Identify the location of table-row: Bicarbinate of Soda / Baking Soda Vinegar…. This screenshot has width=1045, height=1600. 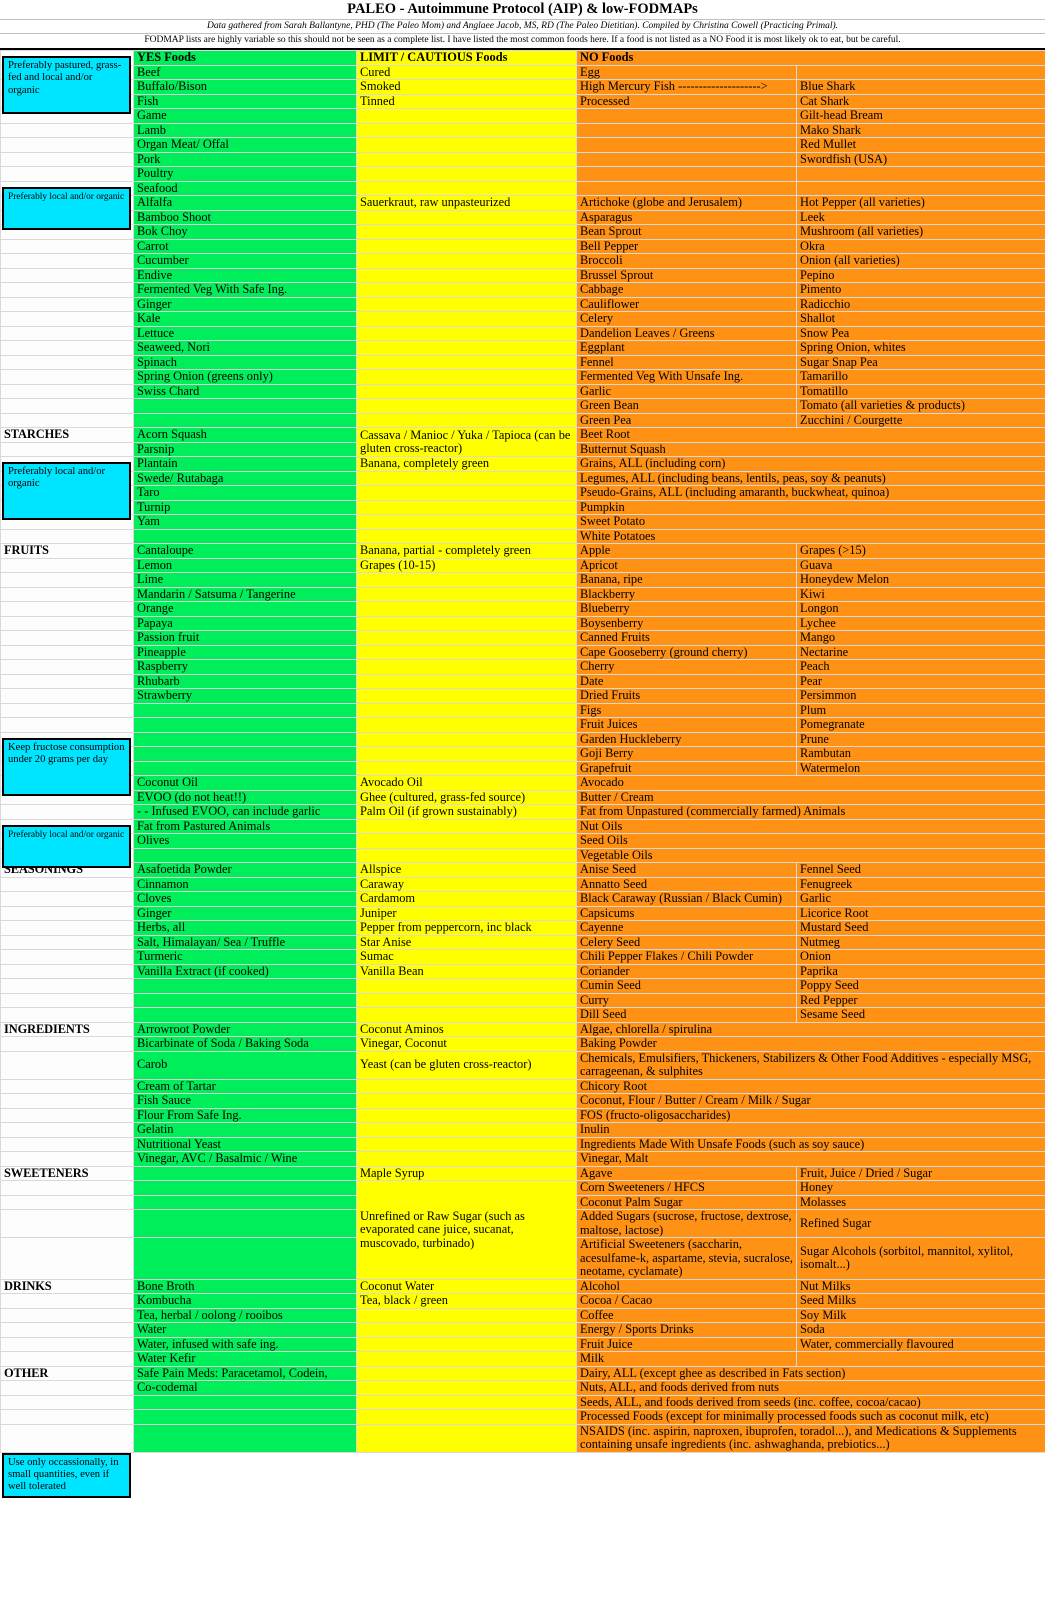
(522, 1044).